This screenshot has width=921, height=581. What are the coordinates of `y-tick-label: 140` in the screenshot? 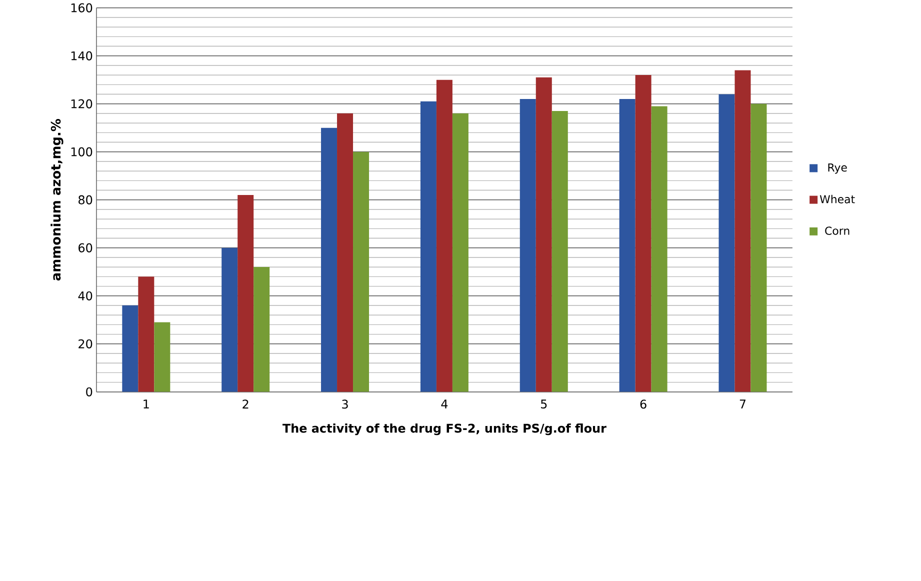 It's located at (81, 55).